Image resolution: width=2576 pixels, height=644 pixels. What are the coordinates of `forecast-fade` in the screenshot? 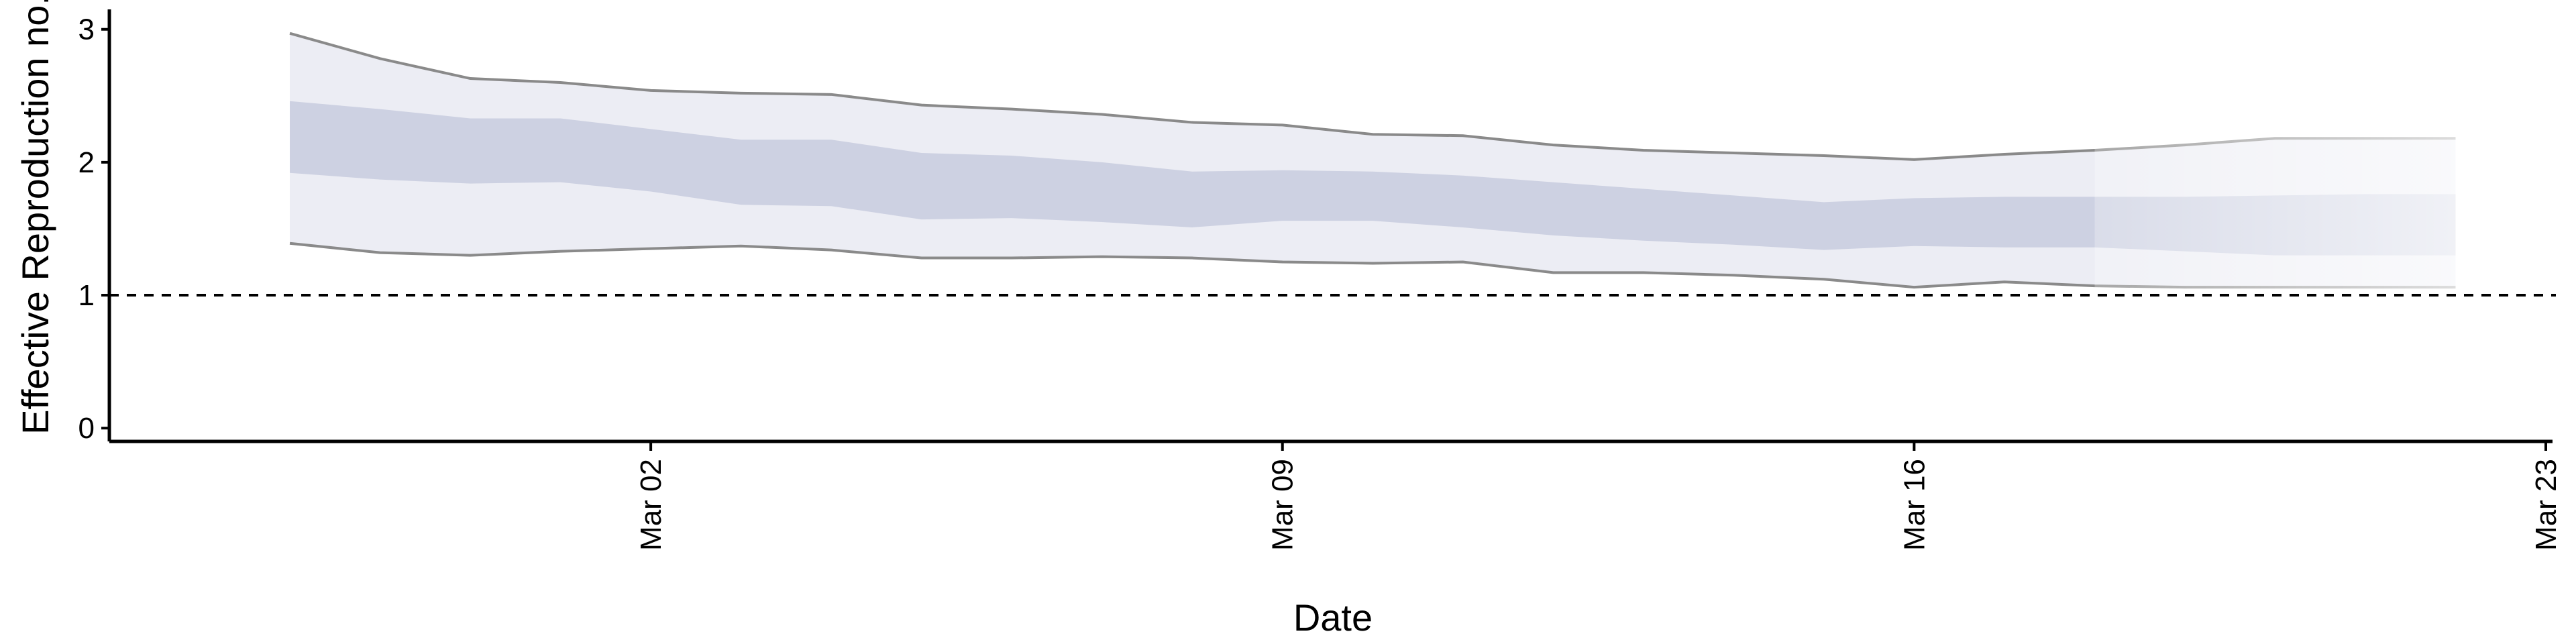 It's located at (2276, 162).